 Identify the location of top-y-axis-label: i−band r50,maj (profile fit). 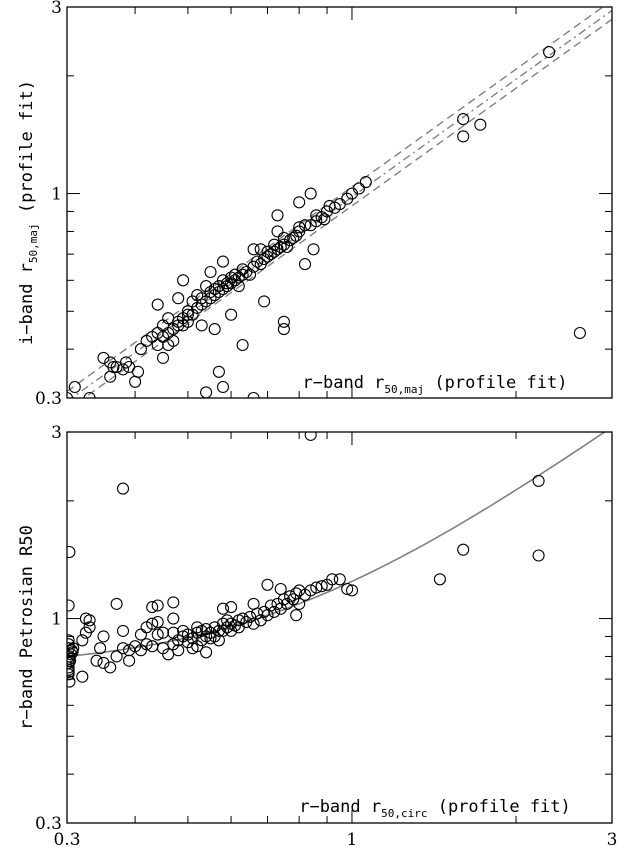
(28, 212).